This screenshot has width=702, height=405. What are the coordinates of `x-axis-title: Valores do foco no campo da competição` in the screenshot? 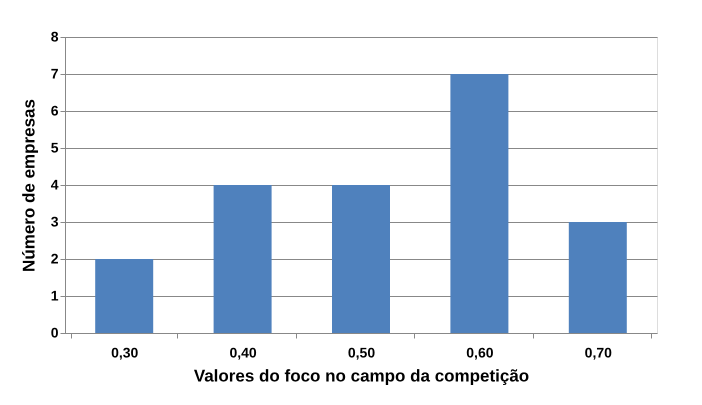 It's located at (362, 376).